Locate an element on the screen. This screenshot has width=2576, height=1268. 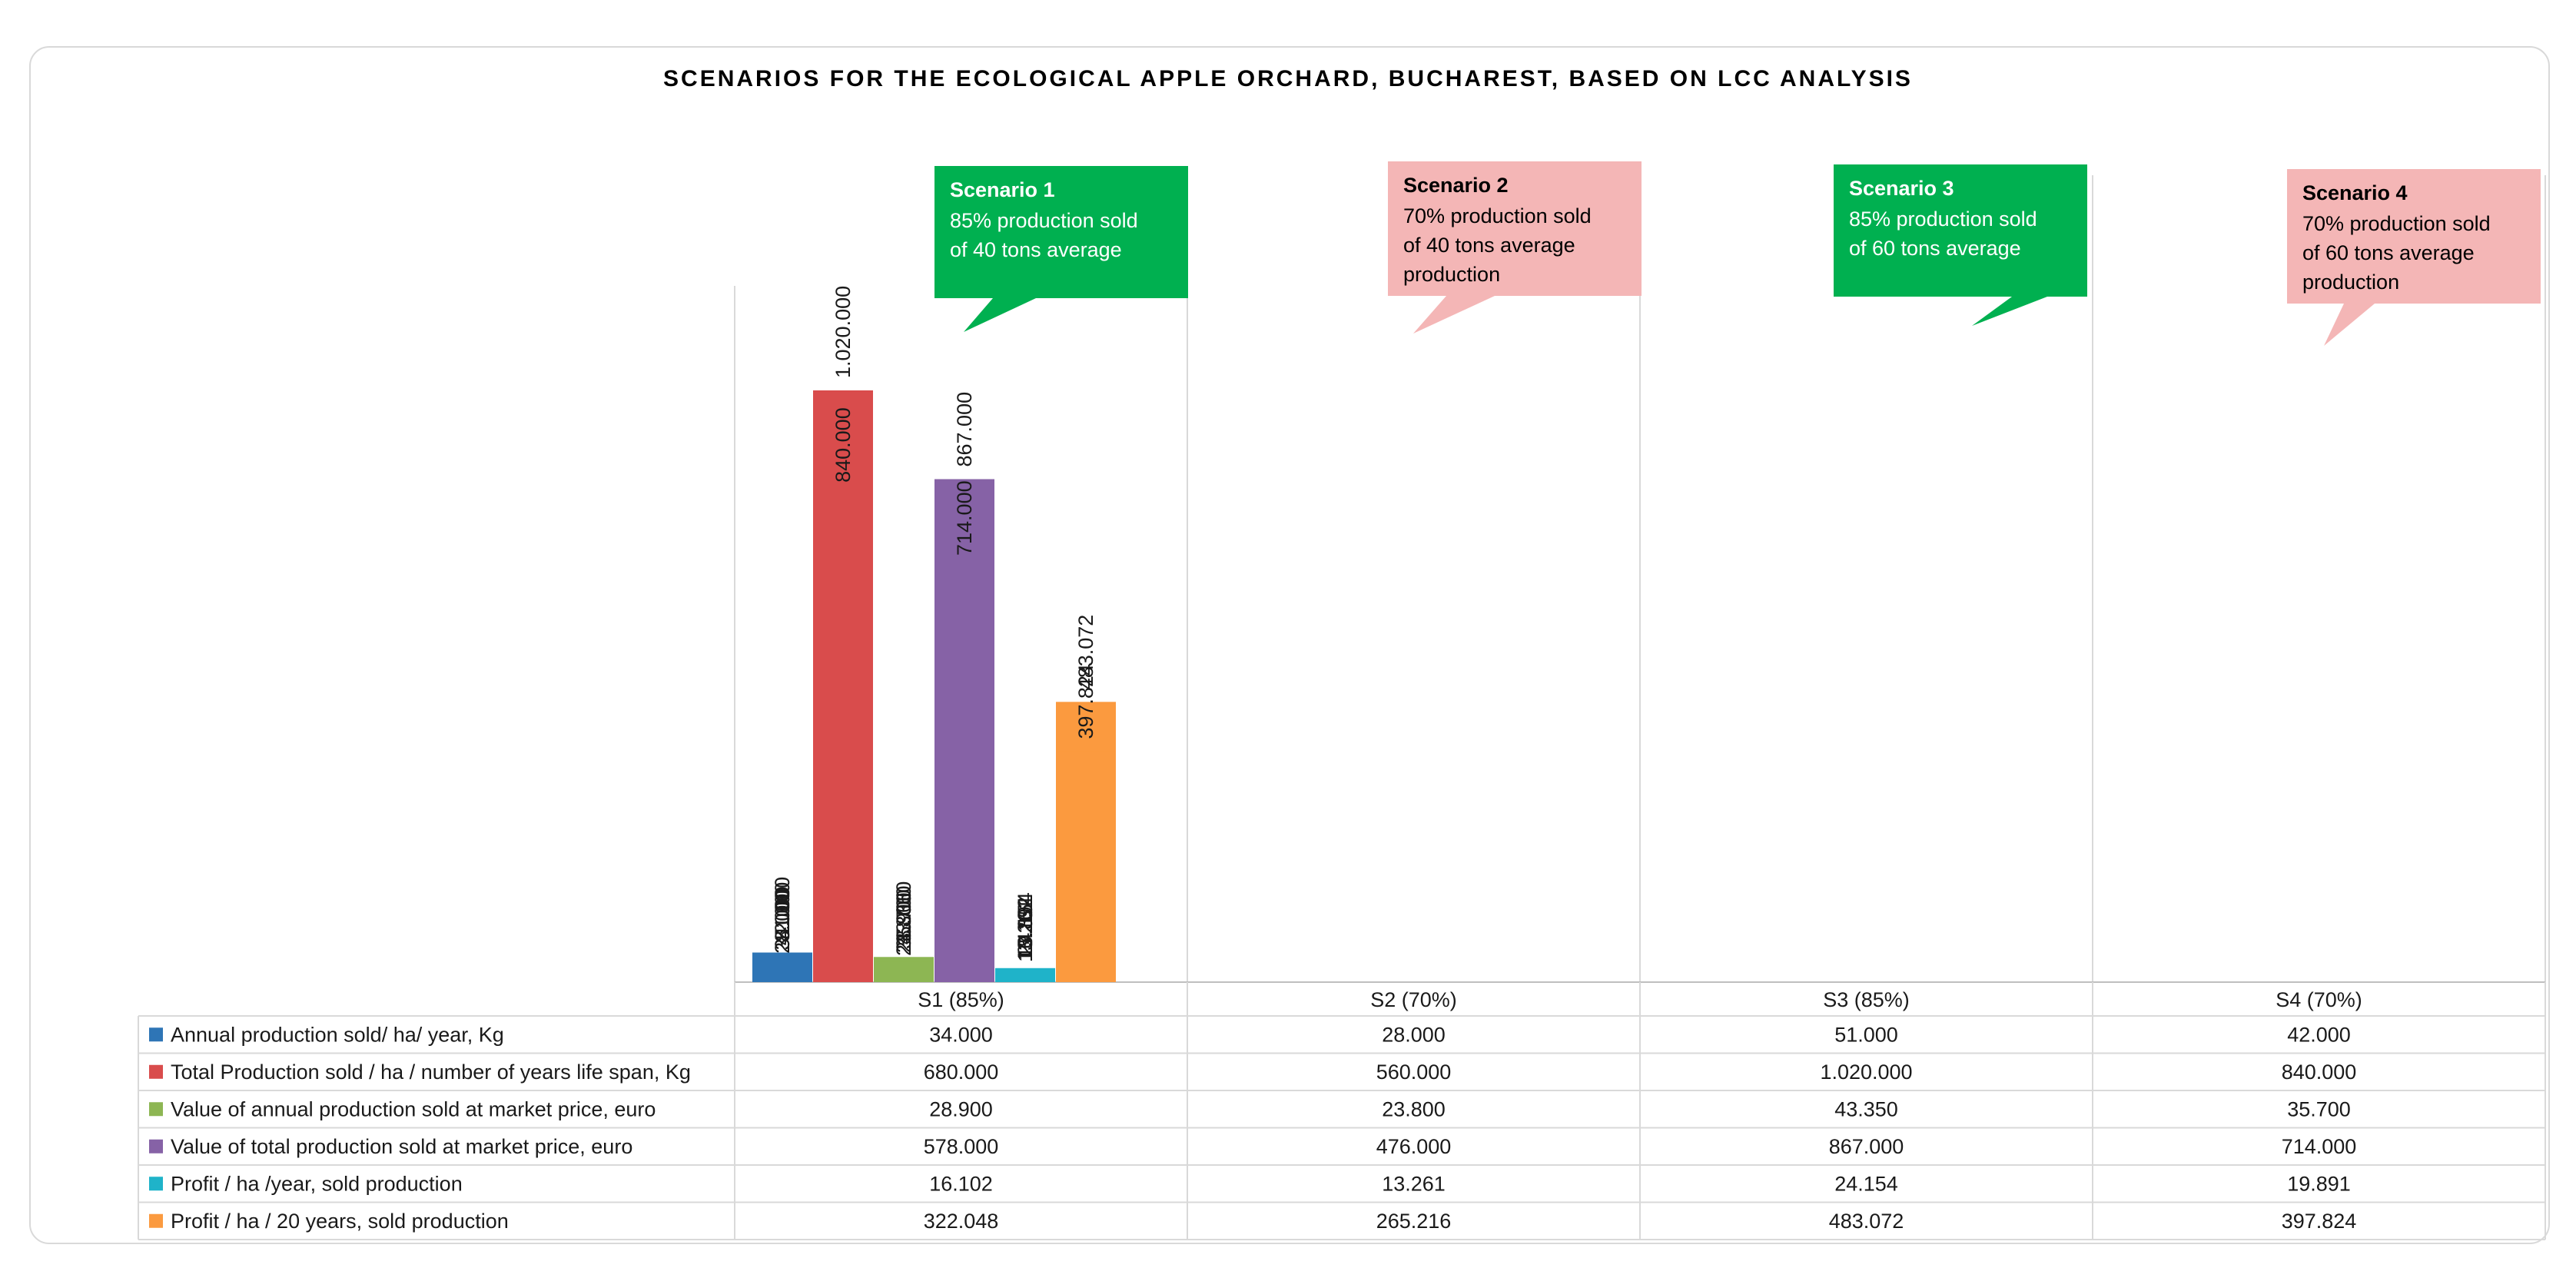
legend-label: Profit / ha / 20 years, sold production is located at coordinates (340, 1221).